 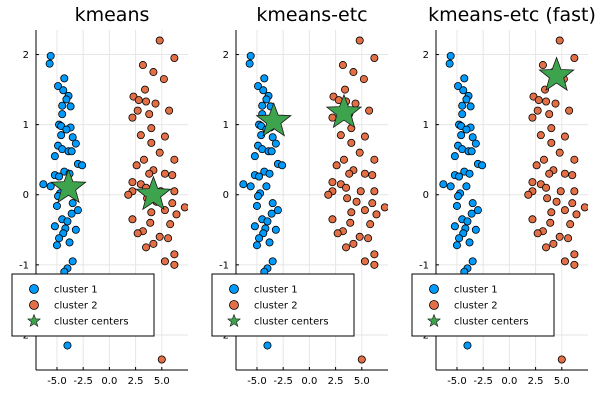 I want to click on y-tick-label: 2, so click(x=226, y=55).